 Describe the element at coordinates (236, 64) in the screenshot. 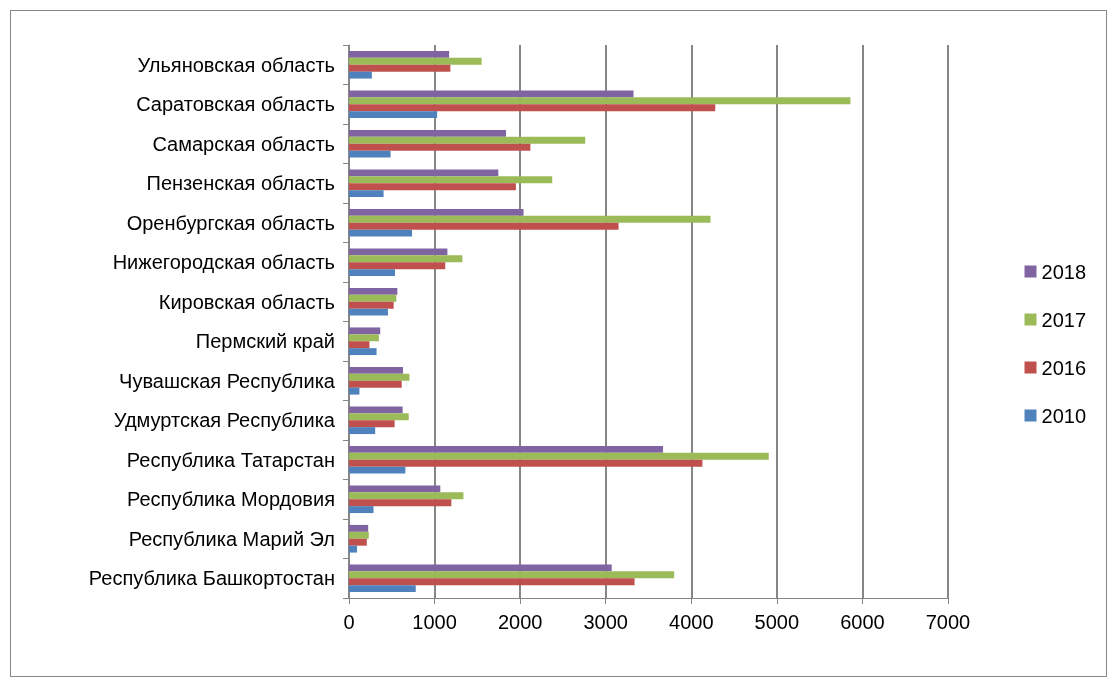

I see `y-tick-label: Ульяновская область` at that location.